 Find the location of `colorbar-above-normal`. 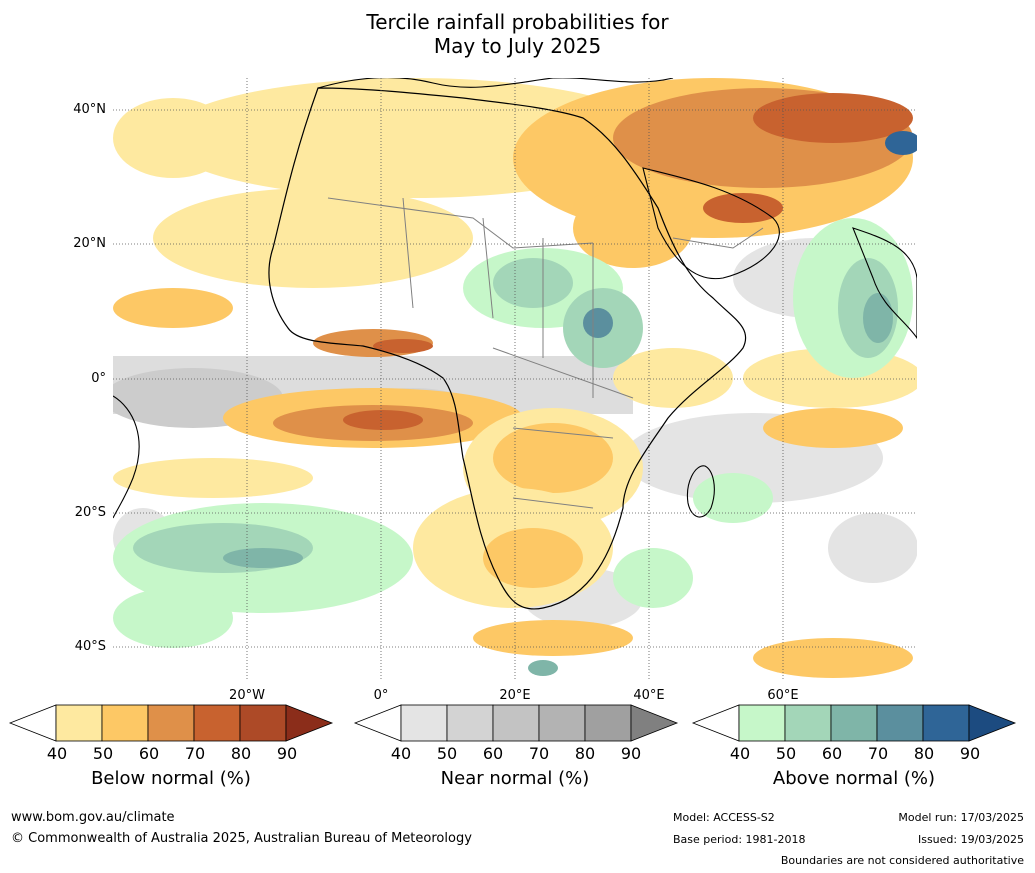

colorbar-above-normal is located at coordinates (854, 723).